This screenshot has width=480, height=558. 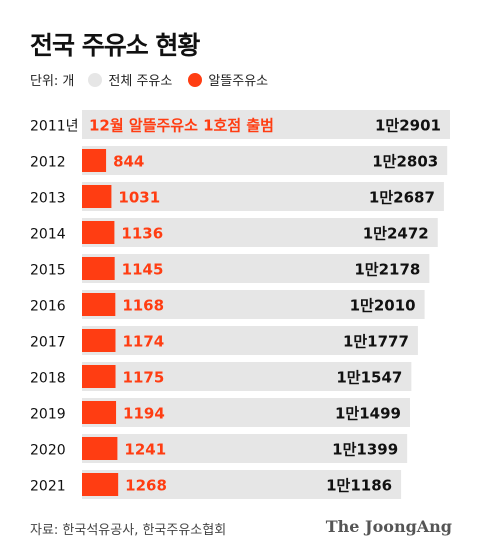 I want to click on legend-item-total: 전체 주유소, so click(x=130, y=79).